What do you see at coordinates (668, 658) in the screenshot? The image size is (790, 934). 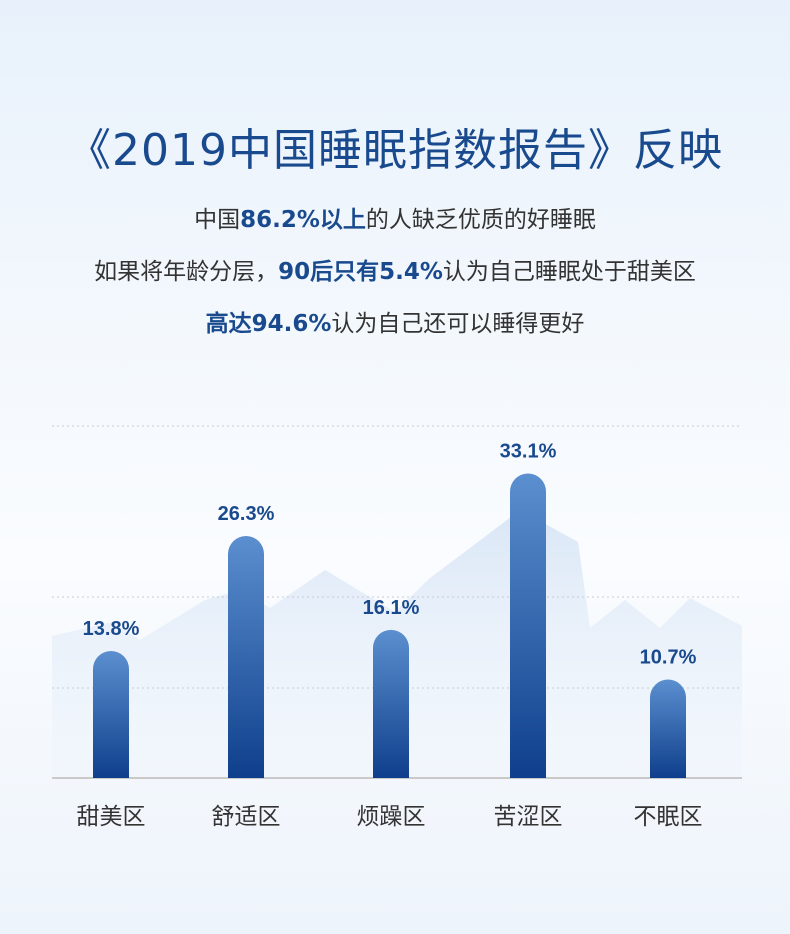 I see `data-label-5: 10.7%` at bounding box center [668, 658].